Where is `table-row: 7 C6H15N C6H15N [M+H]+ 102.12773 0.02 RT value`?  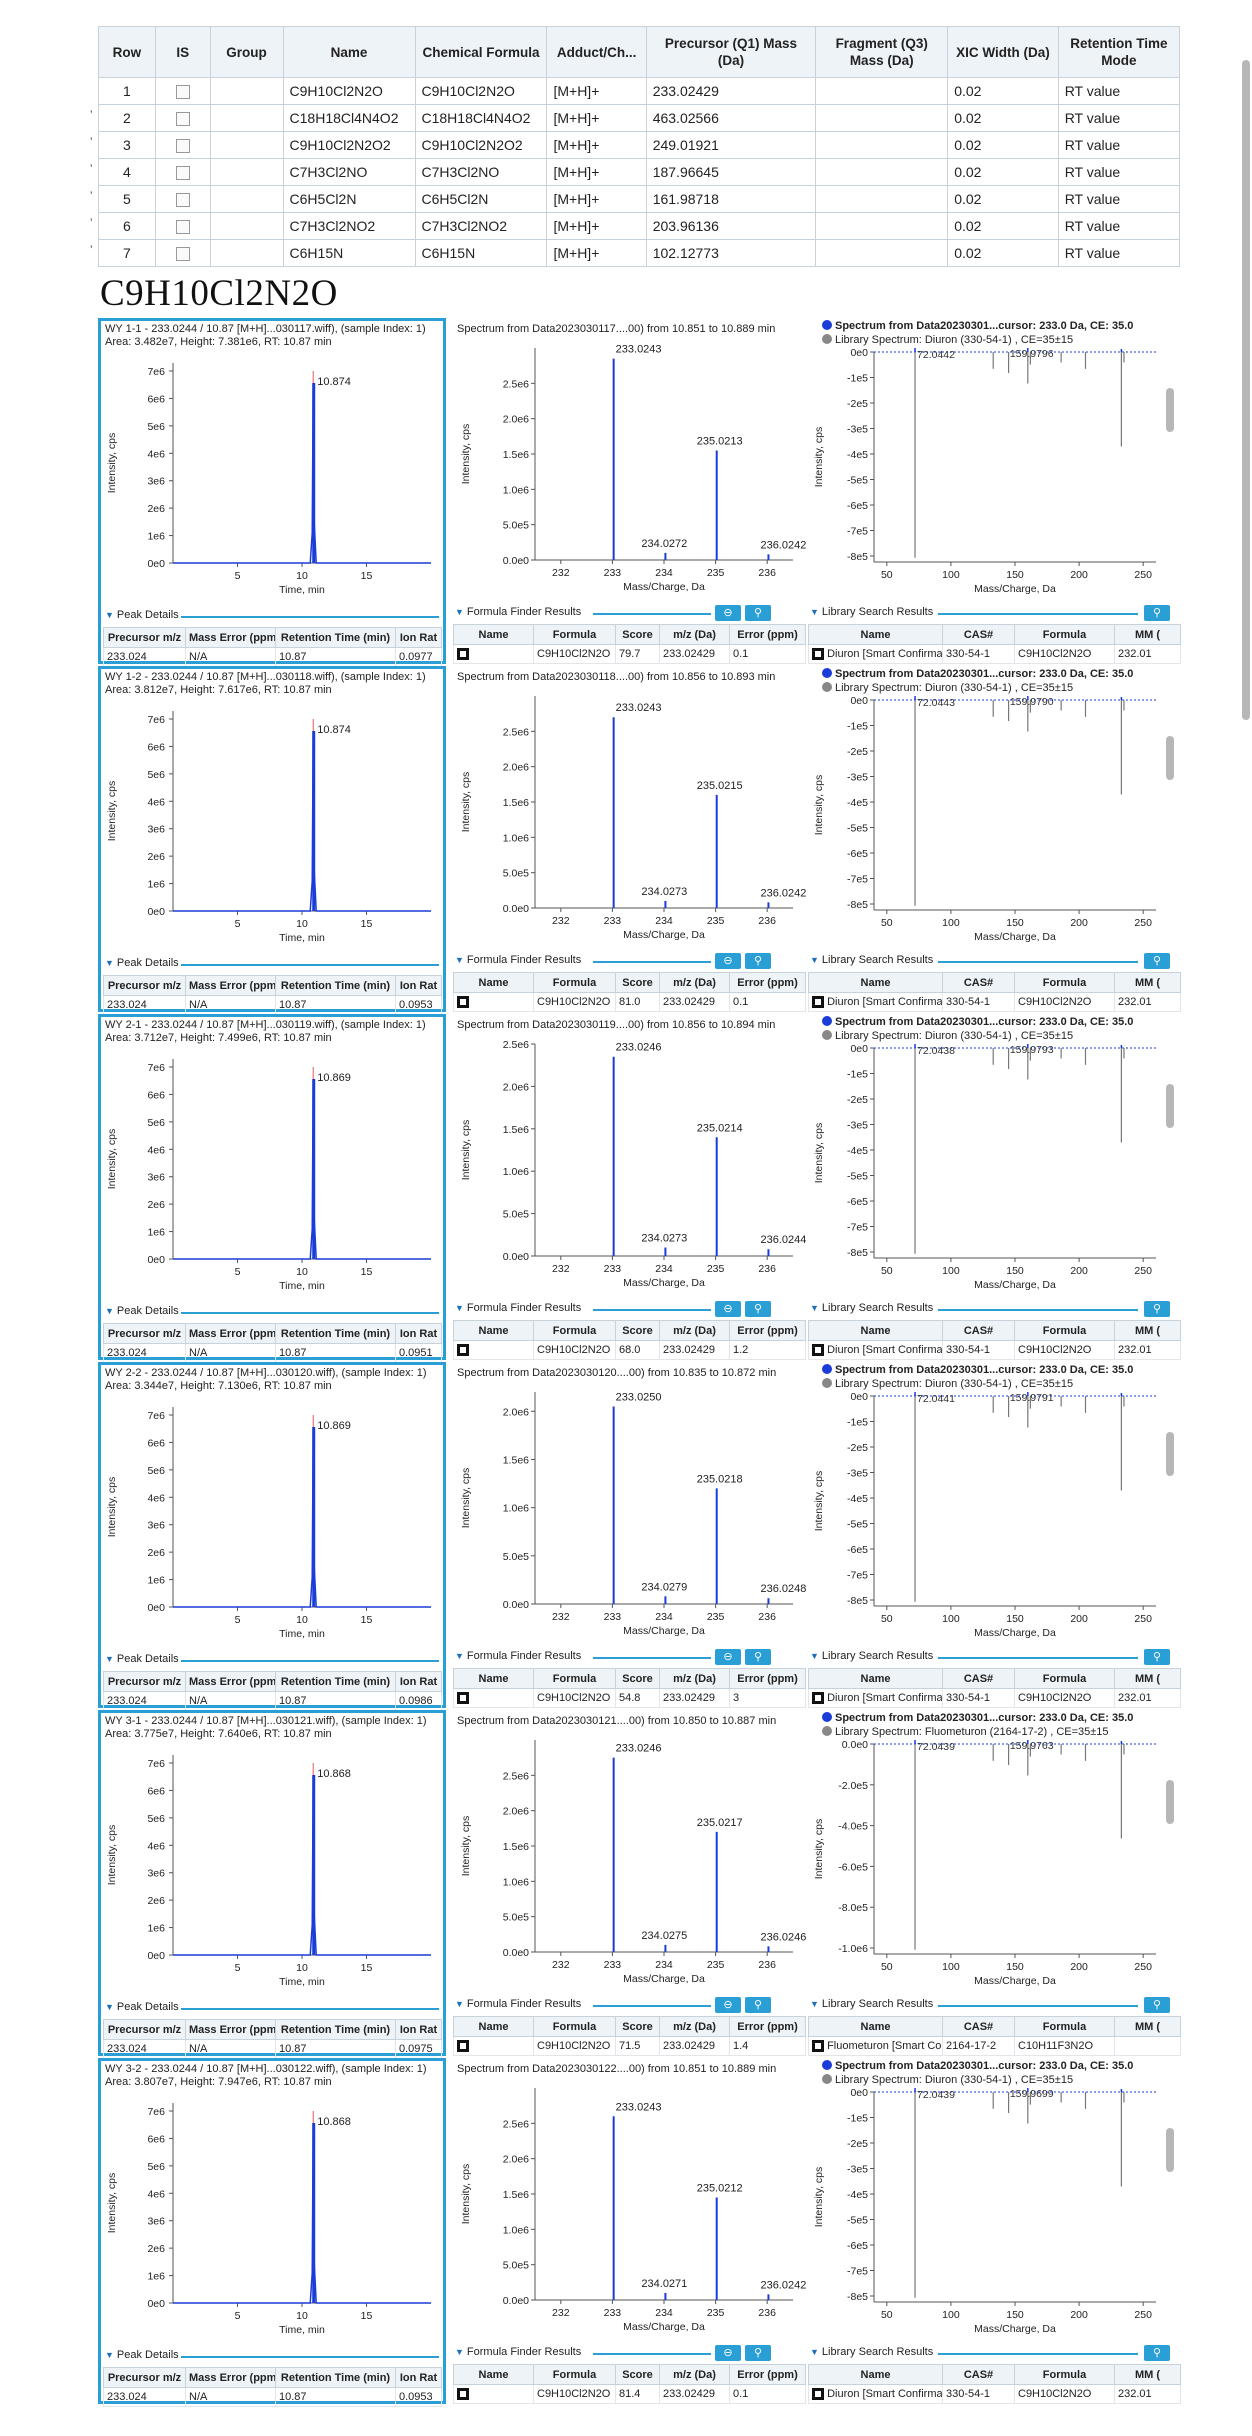
table-row: 7 C6H15N C6H15N [M+H]+ 102.12773 0.02 RT value is located at coordinates (639, 253).